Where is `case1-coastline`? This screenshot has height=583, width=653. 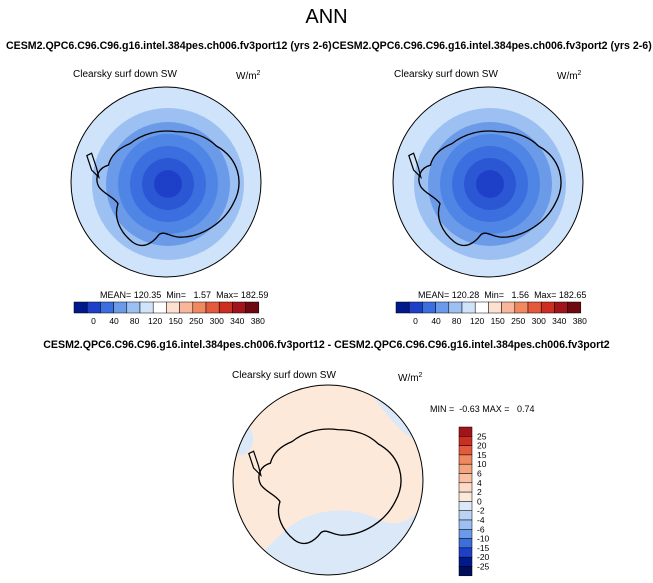
case1-coastline is located at coordinates (163, 188).